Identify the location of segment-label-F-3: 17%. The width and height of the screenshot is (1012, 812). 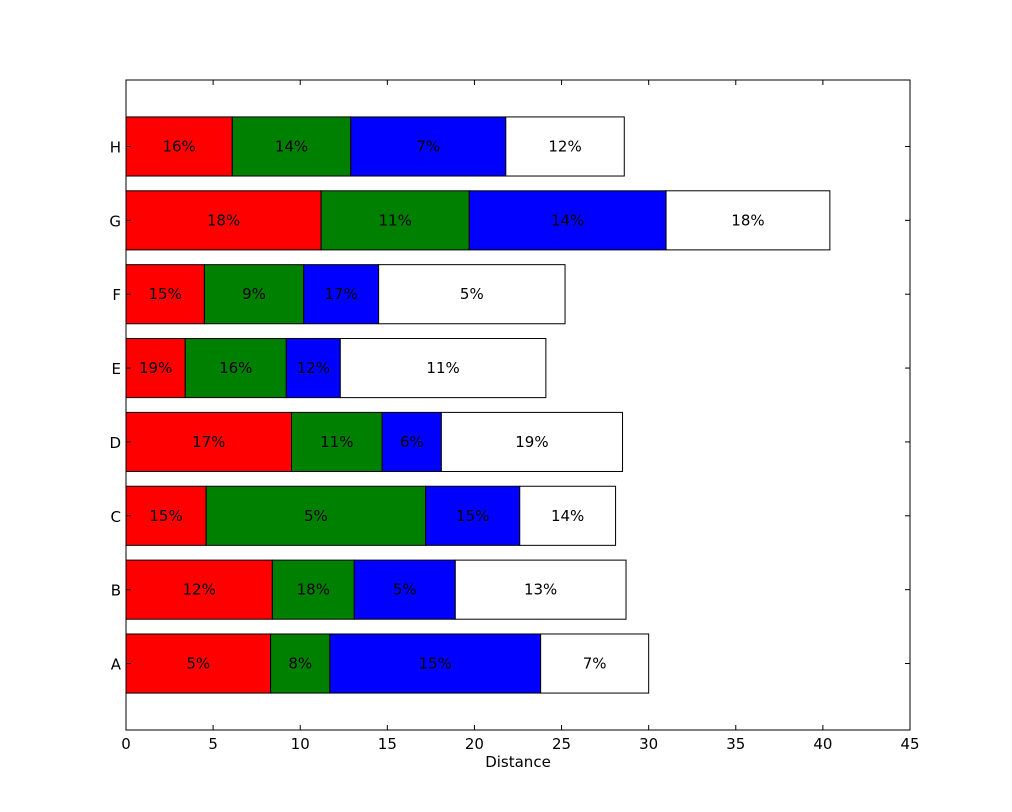
(340, 294).